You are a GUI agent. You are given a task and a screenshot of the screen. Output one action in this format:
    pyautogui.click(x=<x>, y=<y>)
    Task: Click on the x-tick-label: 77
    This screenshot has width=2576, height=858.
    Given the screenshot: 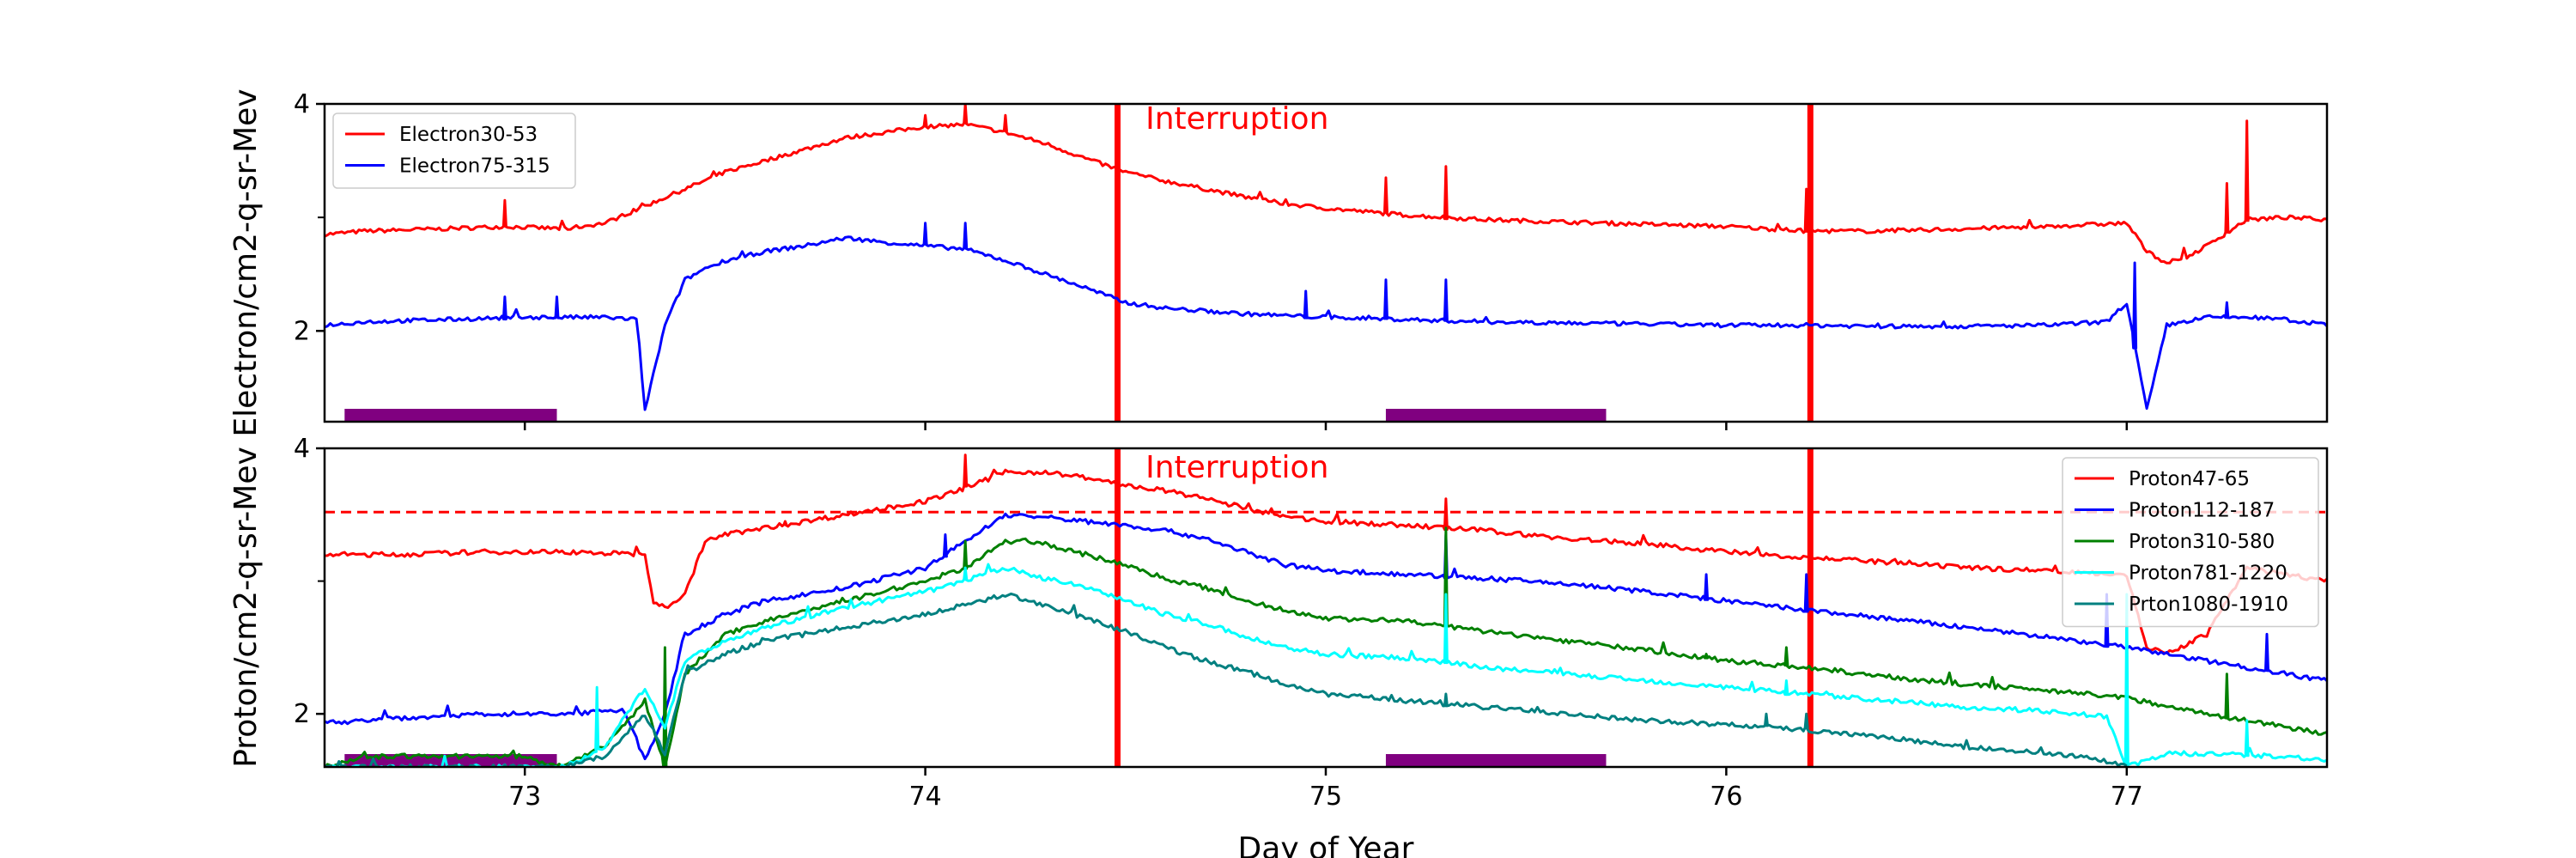 What is the action you would take?
    pyautogui.click(x=2127, y=797)
    